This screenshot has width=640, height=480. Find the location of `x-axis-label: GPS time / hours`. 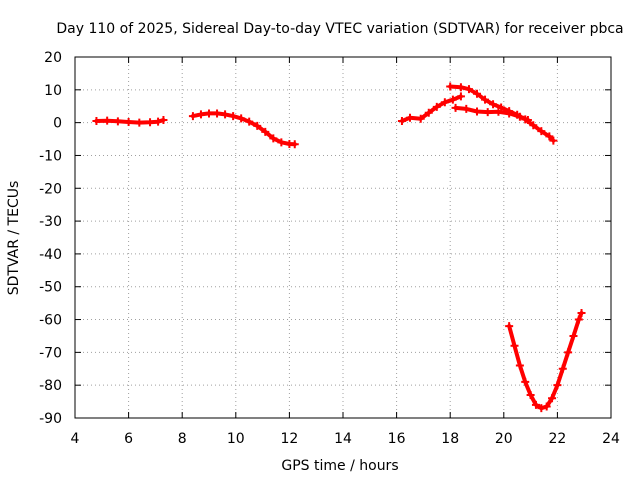

x-axis-label: GPS time / hours is located at coordinates (339, 466).